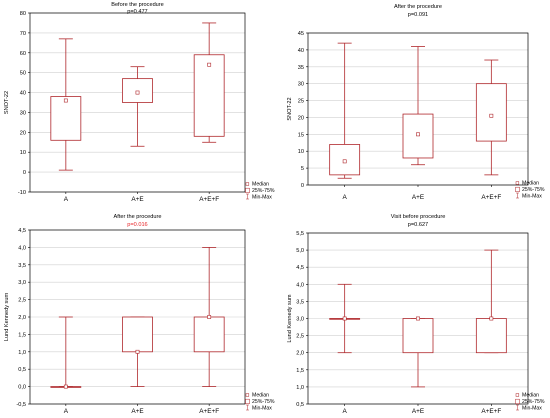 The width and height of the screenshot is (550, 418). I want to click on y-tick-label: 15, so click(301, 135).